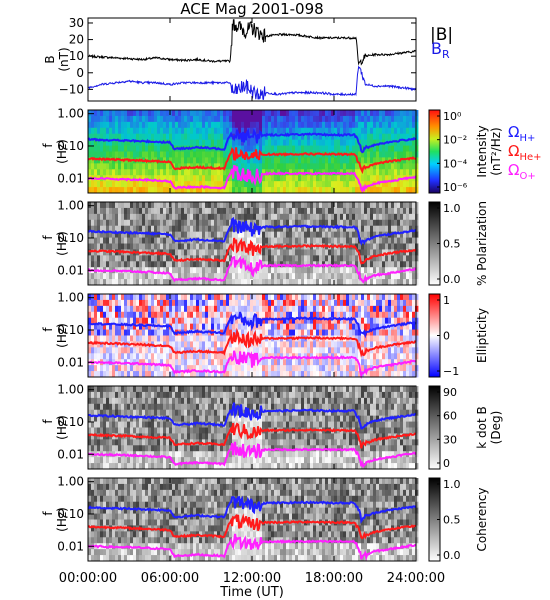 The height and width of the screenshot is (600, 550). Describe the element at coordinates (252, 365) in the screenshot. I see `gyro-line-o-plus` at that location.